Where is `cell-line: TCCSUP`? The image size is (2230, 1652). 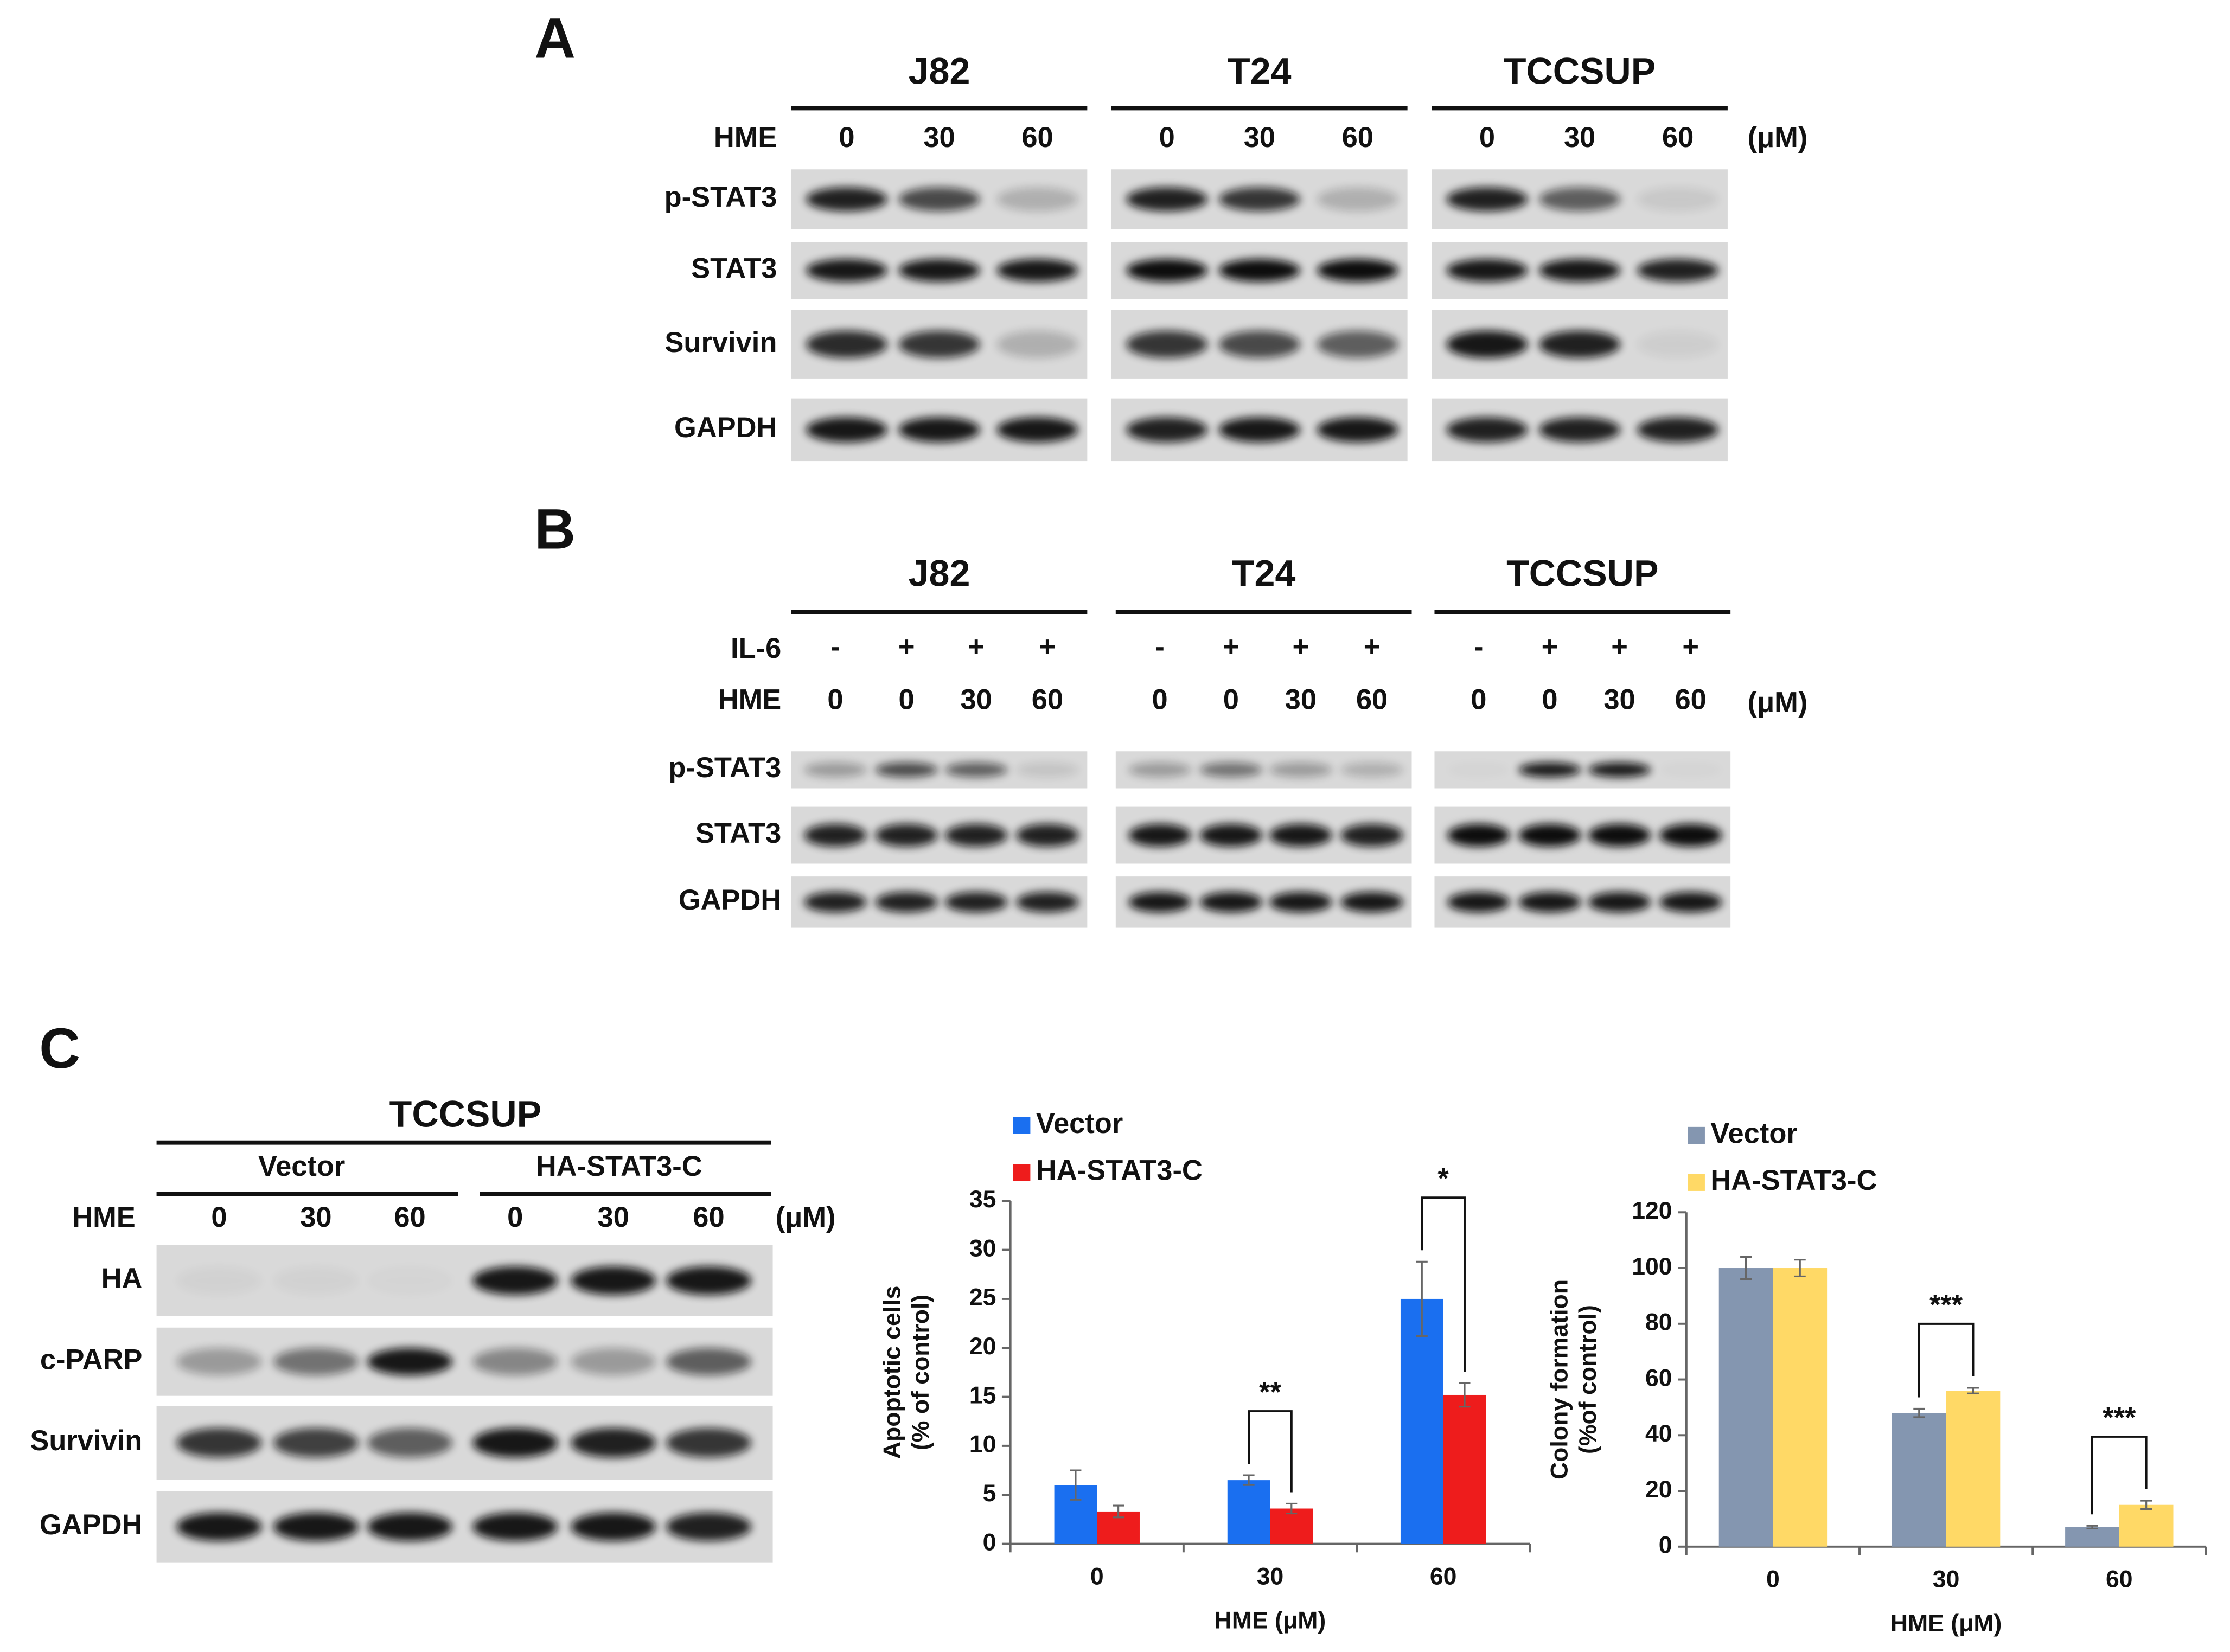
cell-line: TCCSUP is located at coordinates (1582, 573).